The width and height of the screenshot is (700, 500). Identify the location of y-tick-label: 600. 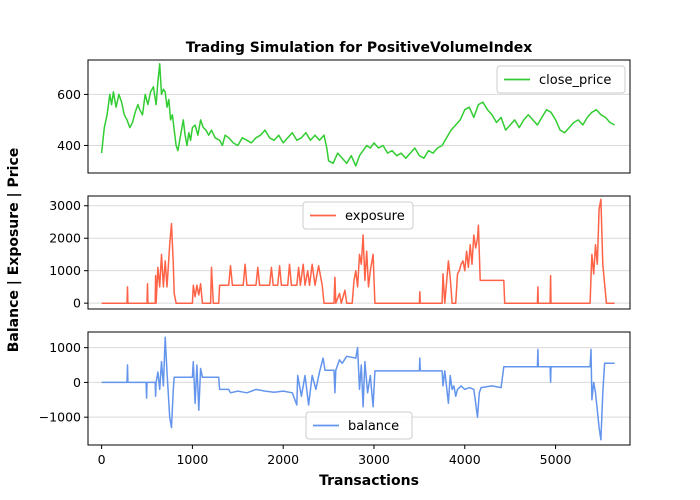
(69, 94).